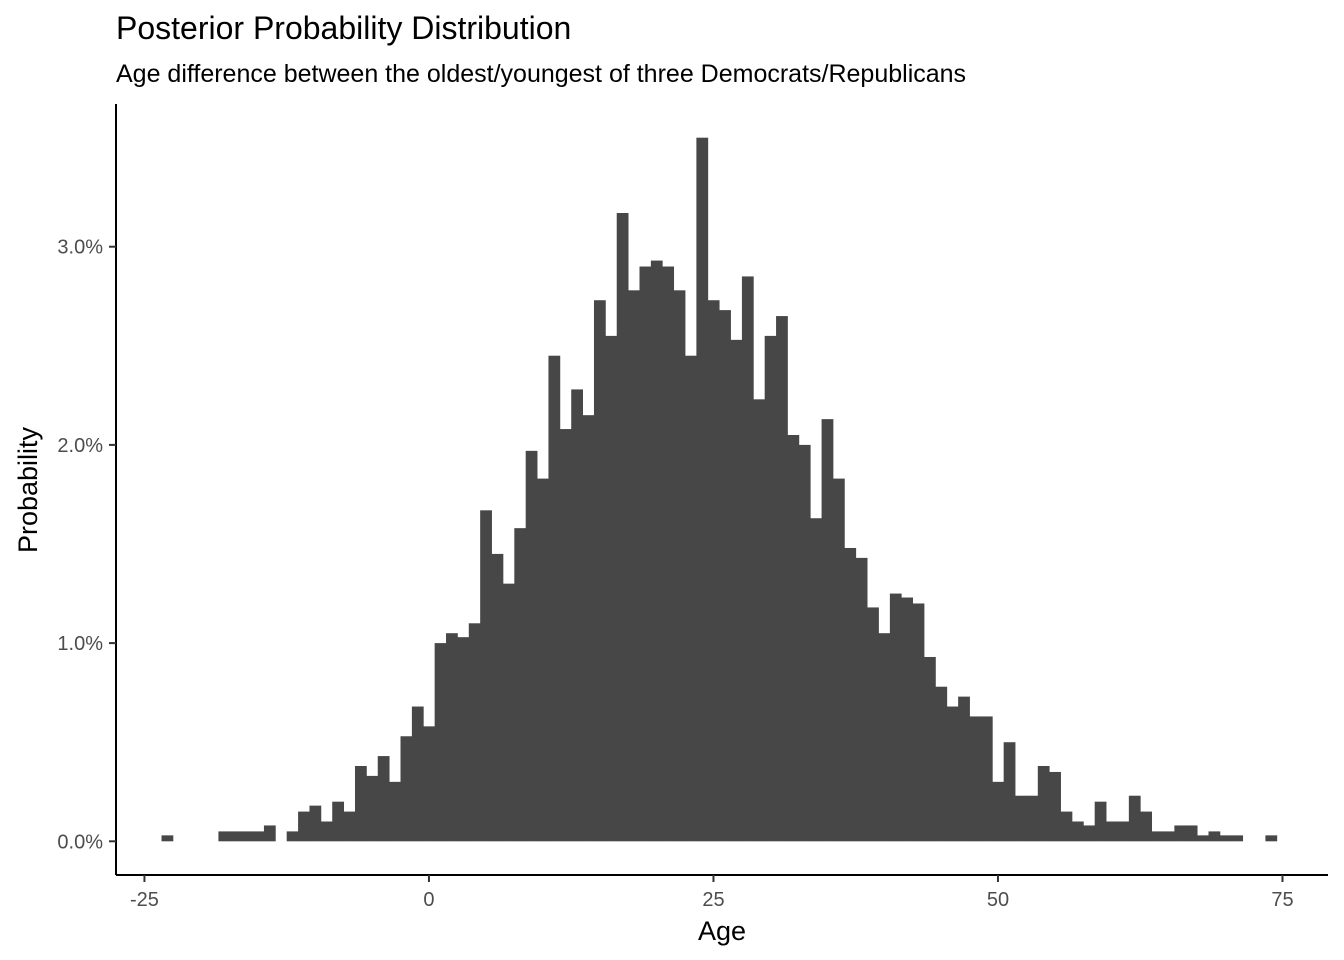 The width and height of the screenshot is (1344, 960). I want to click on x-axis-ticks: -25 0 25 50 75, so click(712, 893).